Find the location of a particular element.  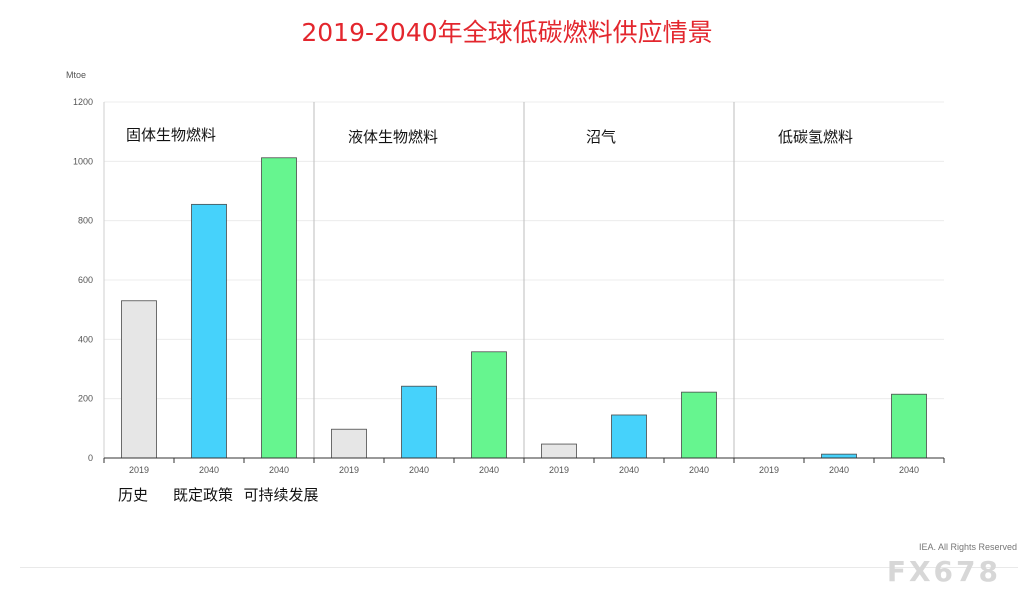

legend-label: 既定政策 is located at coordinates (203, 495).